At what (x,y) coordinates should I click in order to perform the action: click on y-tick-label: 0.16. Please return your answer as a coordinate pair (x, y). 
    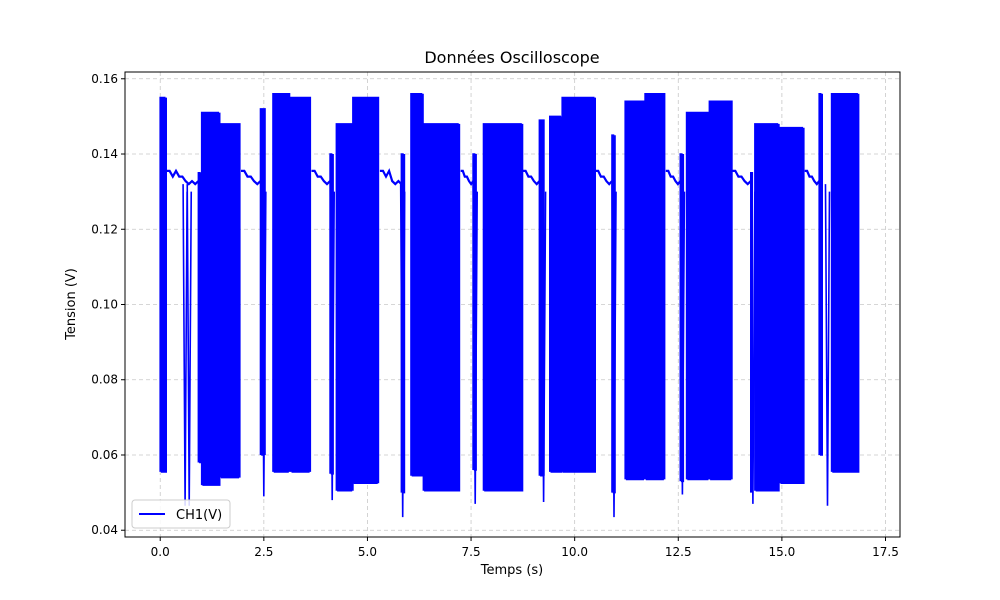
    Looking at the image, I should click on (104, 79).